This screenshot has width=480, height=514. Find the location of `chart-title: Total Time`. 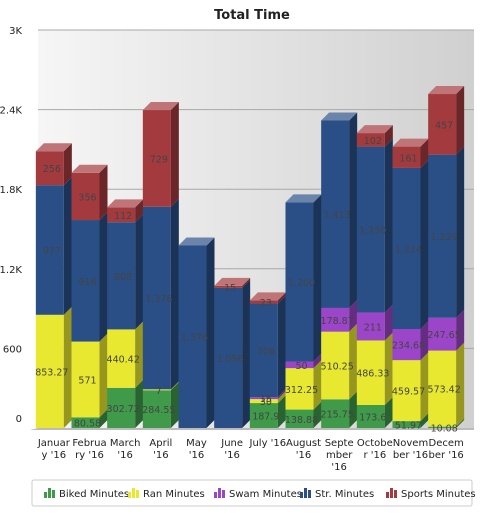

chart-title: Total Time is located at coordinates (252, 15).